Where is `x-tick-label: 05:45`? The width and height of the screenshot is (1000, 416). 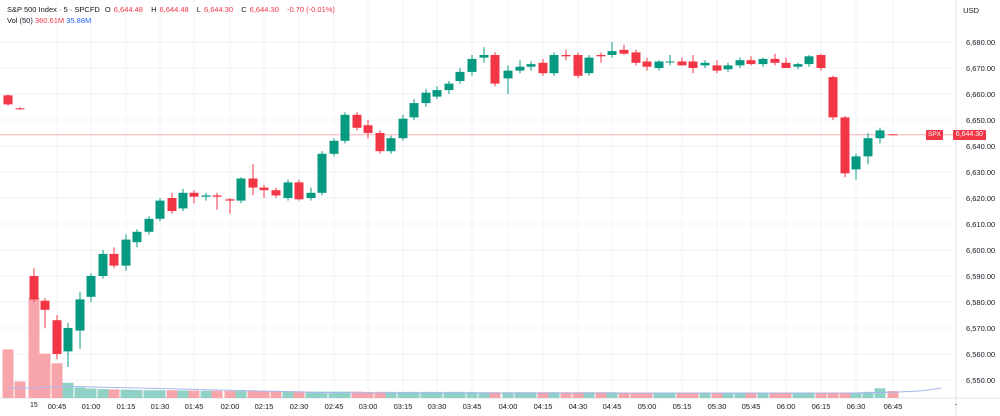
x-tick-label: 05:45 is located at coordinates (751, 406).